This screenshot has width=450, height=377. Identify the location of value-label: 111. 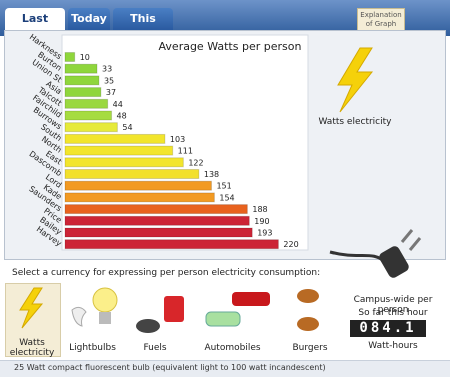
(185, 151).